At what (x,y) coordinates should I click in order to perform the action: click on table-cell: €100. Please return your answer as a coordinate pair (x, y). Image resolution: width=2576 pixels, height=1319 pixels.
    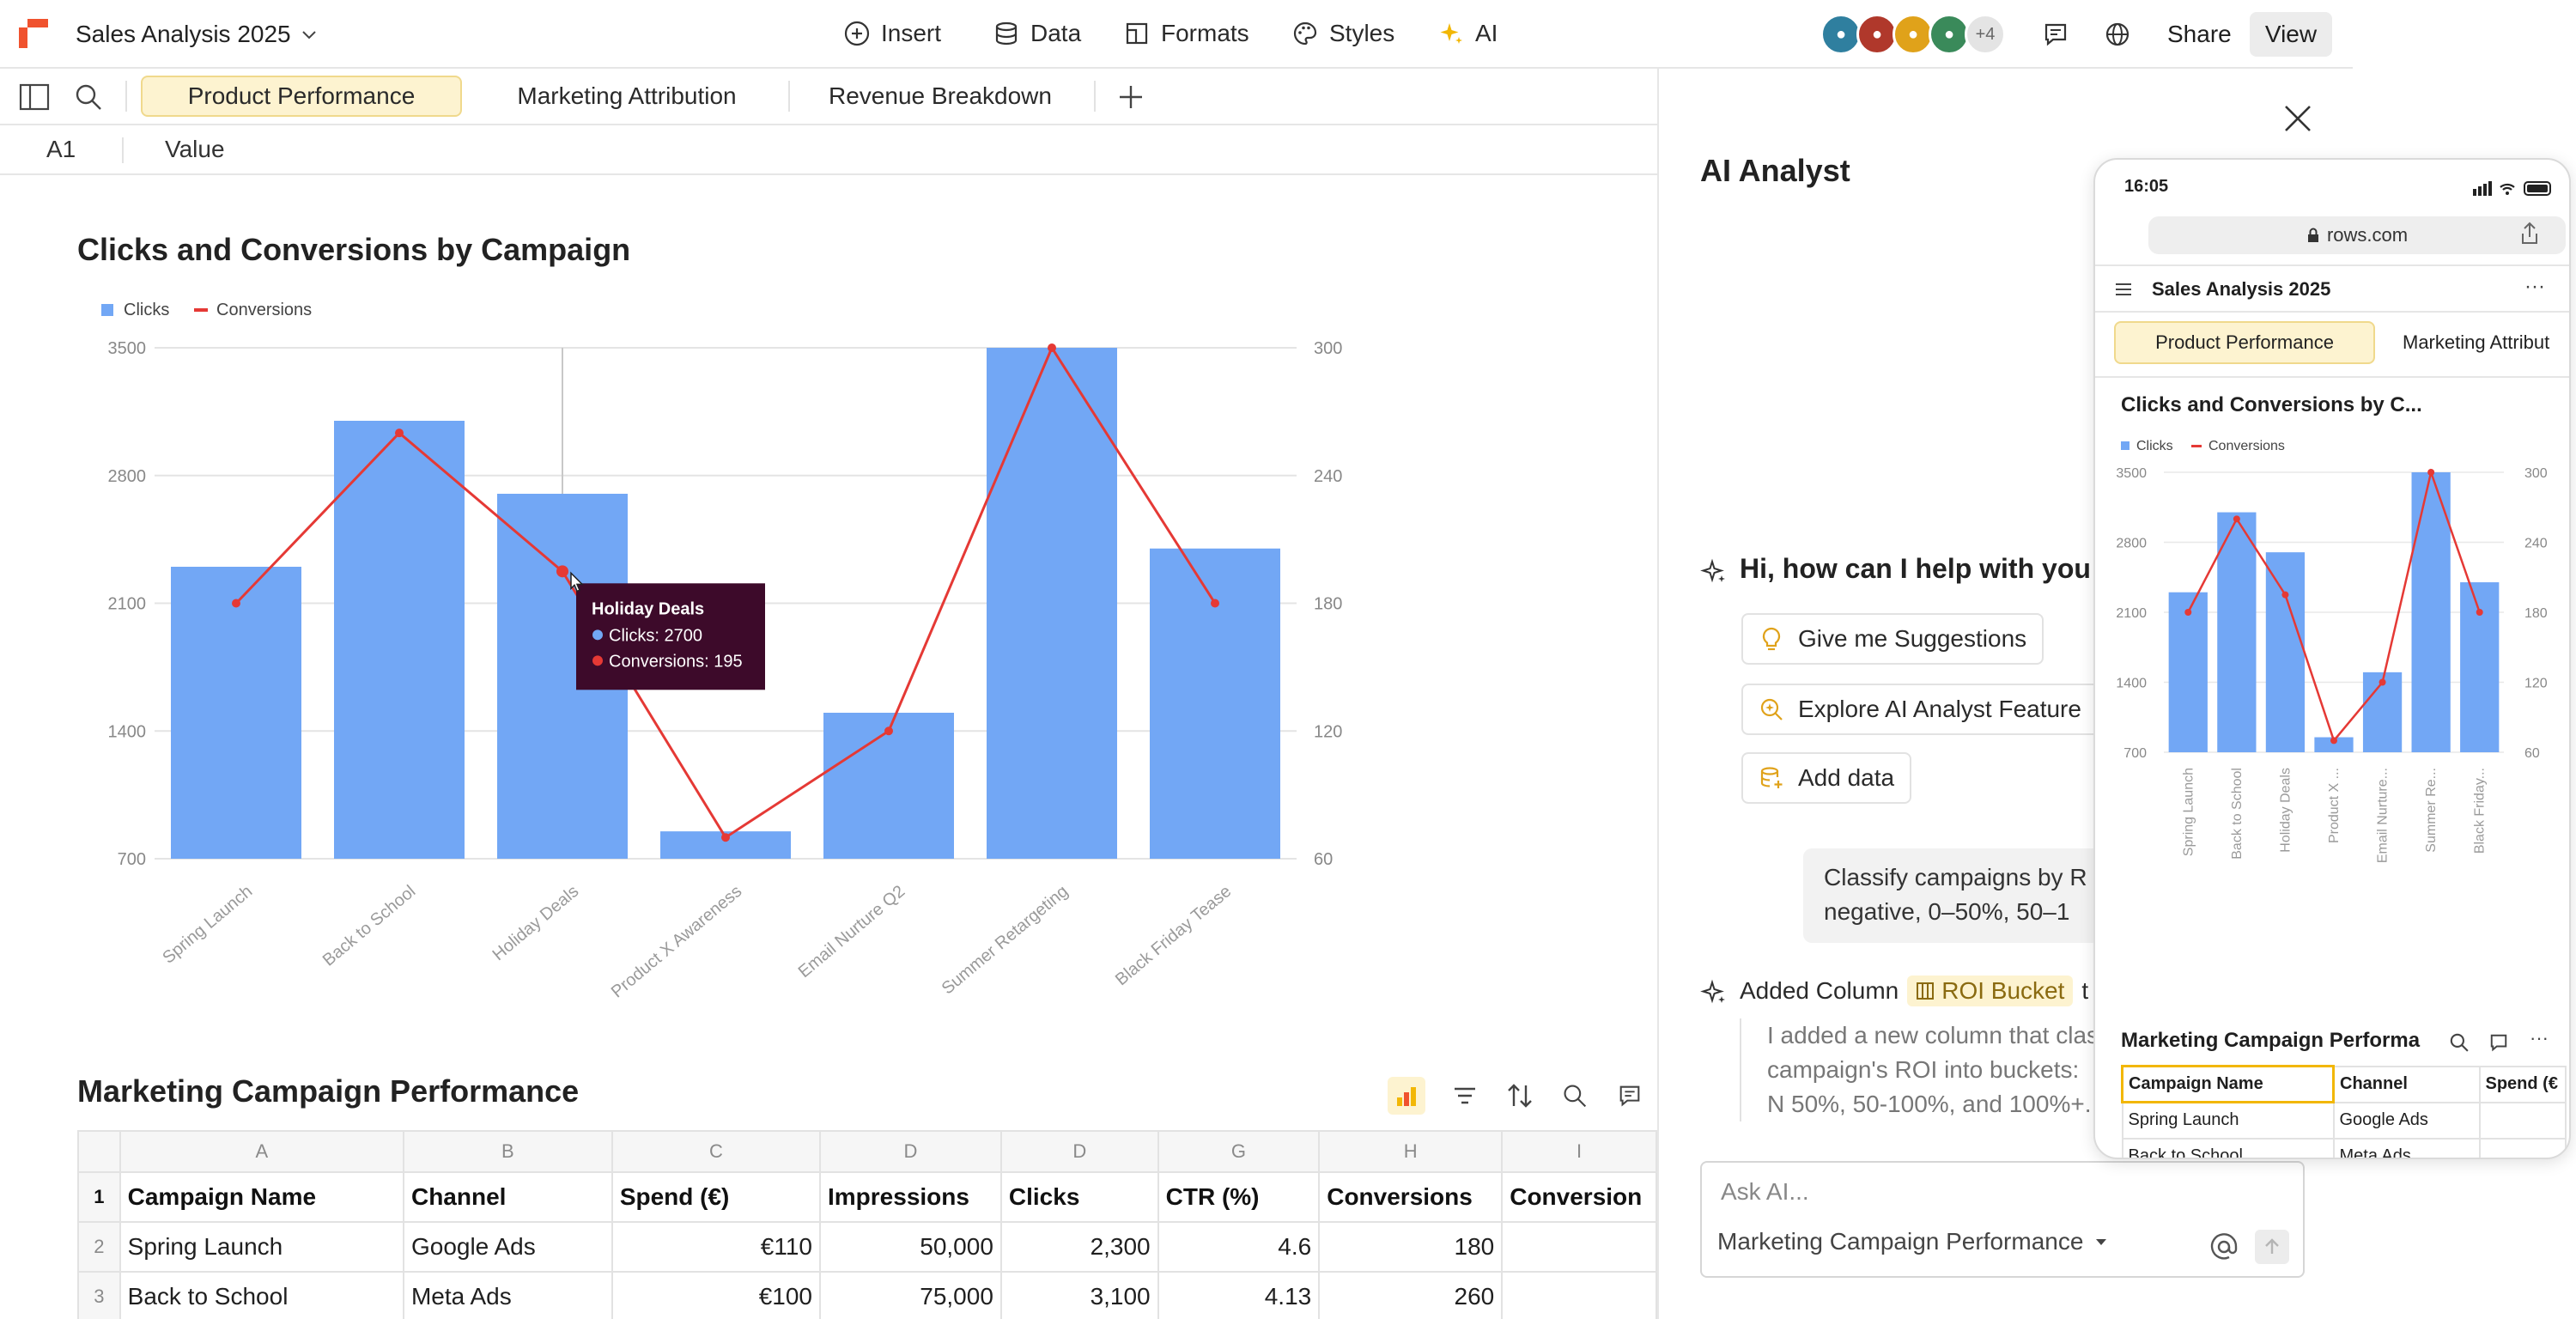
    Looking at the image, I should click on (716, 1295).